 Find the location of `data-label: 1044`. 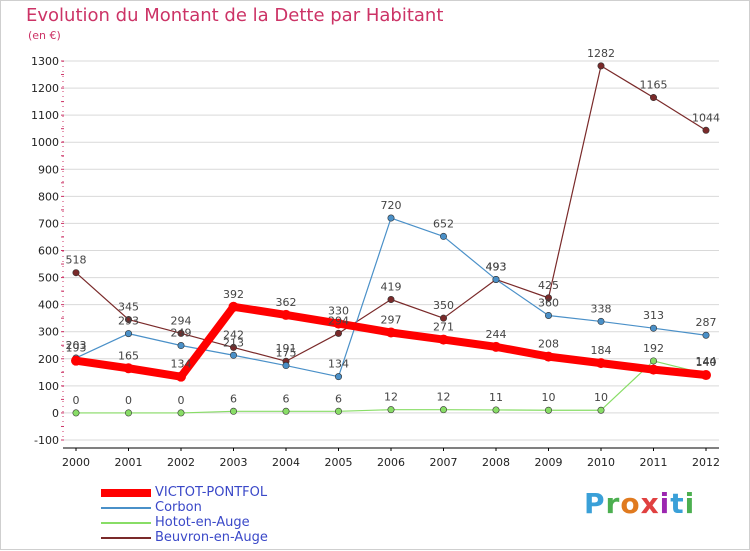

data-label: 1044 is located at coordinates (706, 117).